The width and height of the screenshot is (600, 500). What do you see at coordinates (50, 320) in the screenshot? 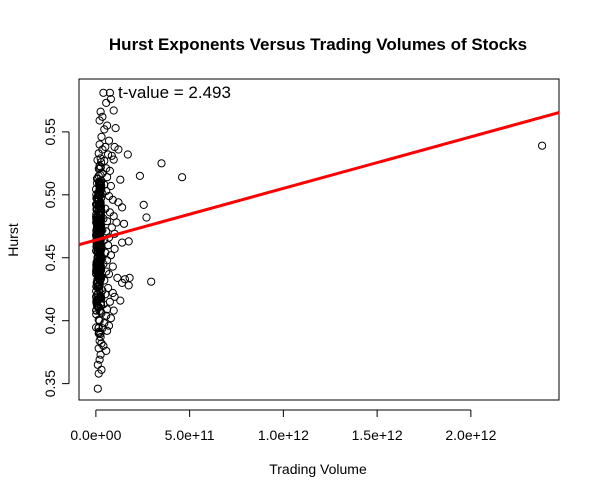
I see `y-tick-label: 0.40` at bounding box center [50, 320].